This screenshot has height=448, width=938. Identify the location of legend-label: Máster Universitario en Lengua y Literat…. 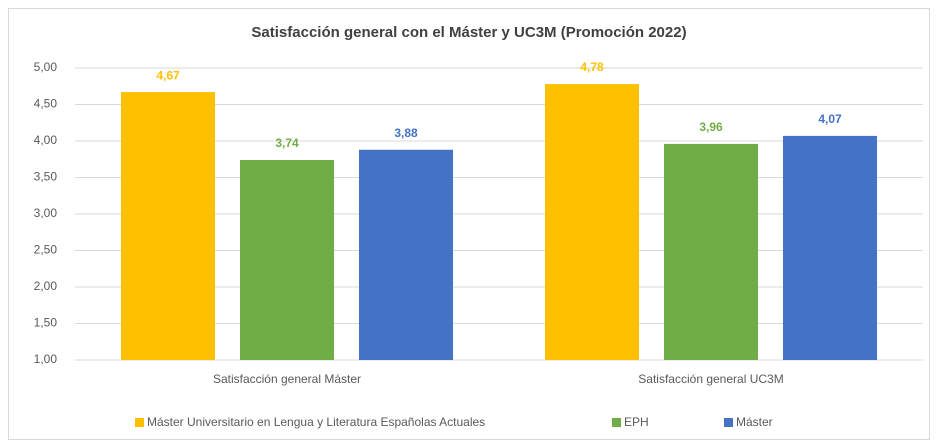
(316, 422).